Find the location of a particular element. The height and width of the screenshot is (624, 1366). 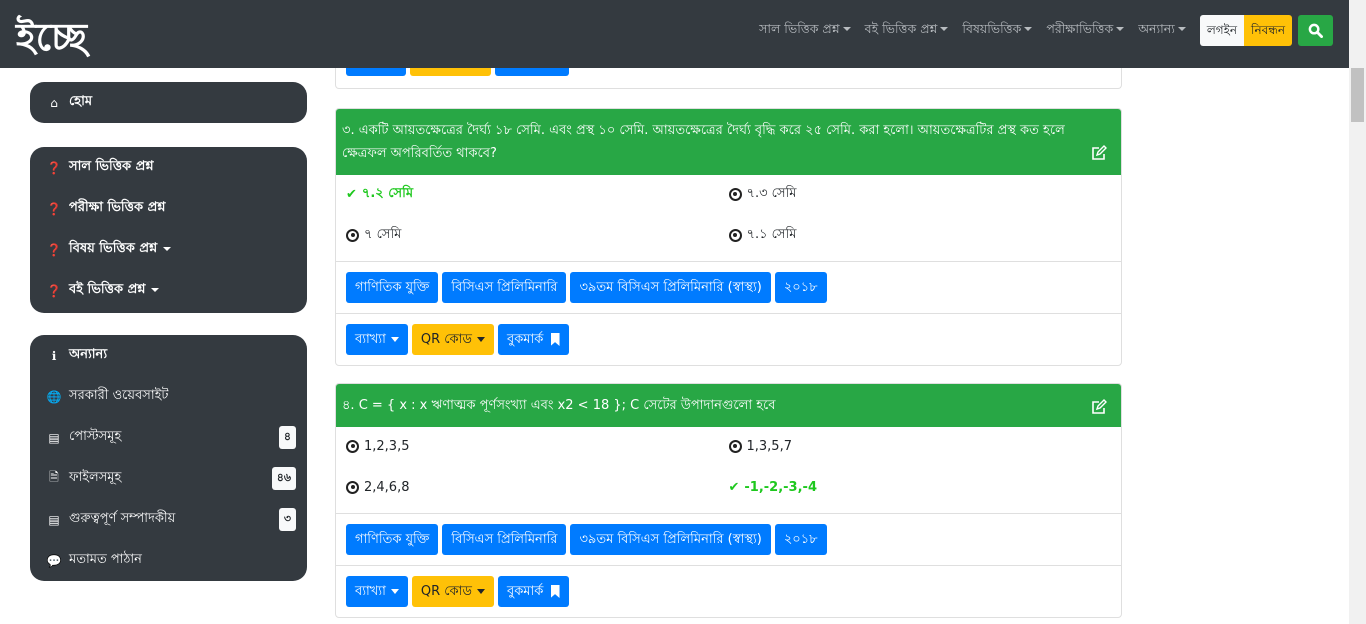

sidebar-item-label: সাল ভিত্তিক প্রশ্ন is located at coordinates (111, 166).